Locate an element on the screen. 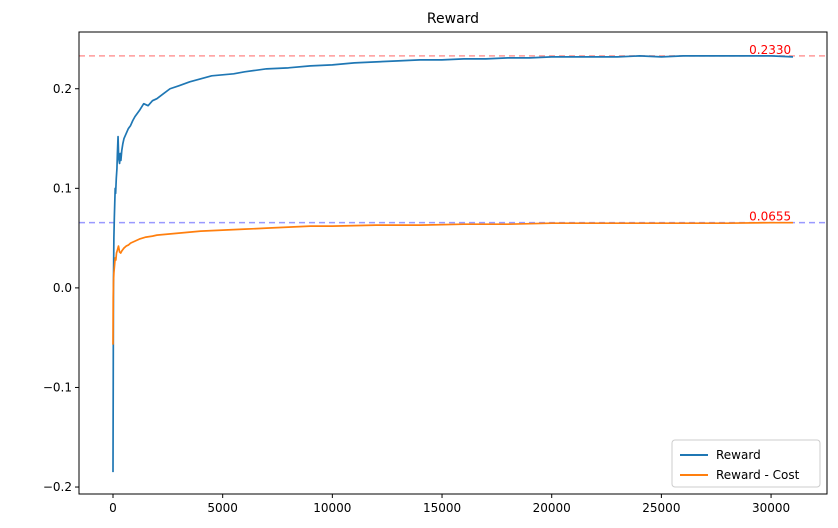 The height and width of the screenshot is (528, 838). legend-box is located at coordinates (746, 463).